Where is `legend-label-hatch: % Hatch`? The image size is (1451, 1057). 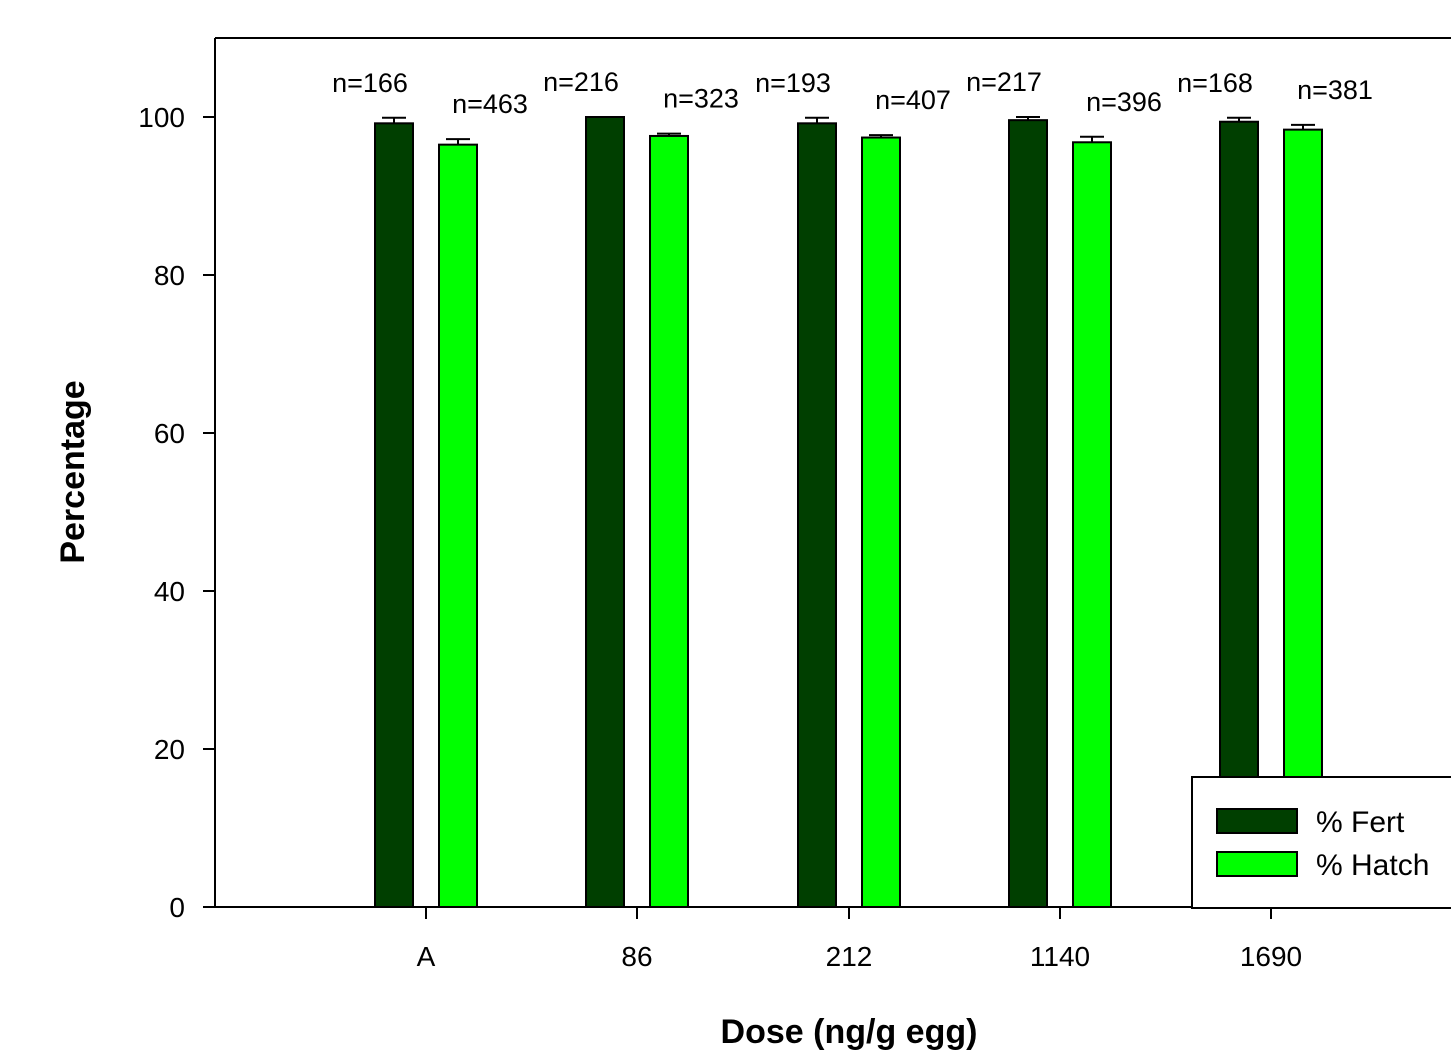 legend-label-hatch: % Hatch is located at coordinates (1372, 865).